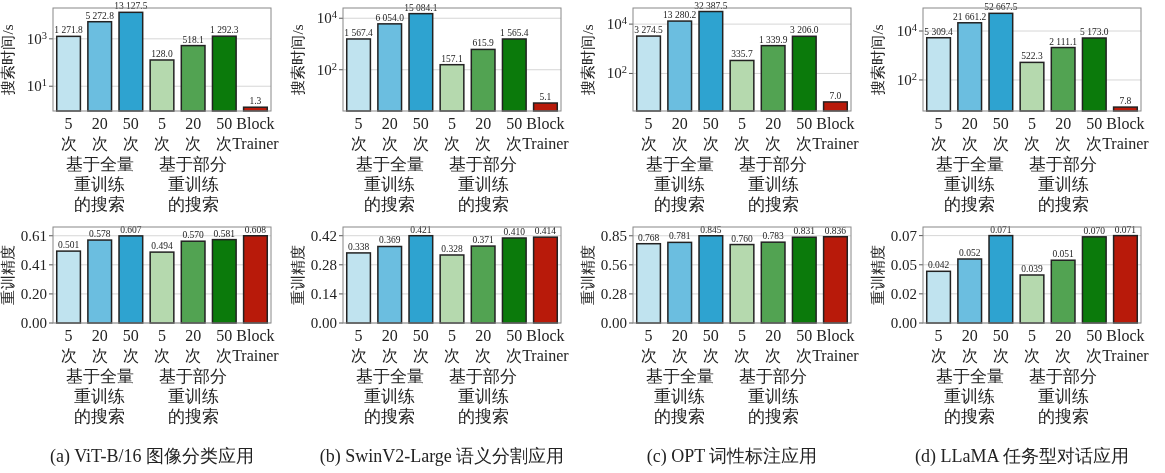  What do you see at coordinates (835, 95) in the screenshot?
I see `data-label: 7.0` at bounding box center [835, 95].